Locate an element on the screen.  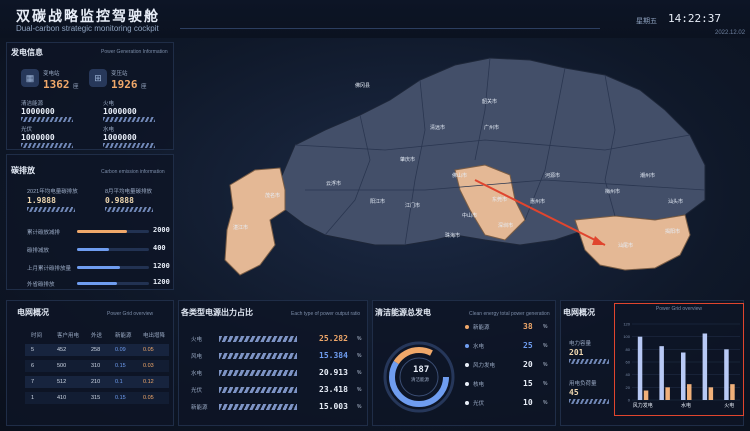
grid-right-panel: 电网概况 电力容量 201 用电负荷量 45 is located at coordinates (652, 363).